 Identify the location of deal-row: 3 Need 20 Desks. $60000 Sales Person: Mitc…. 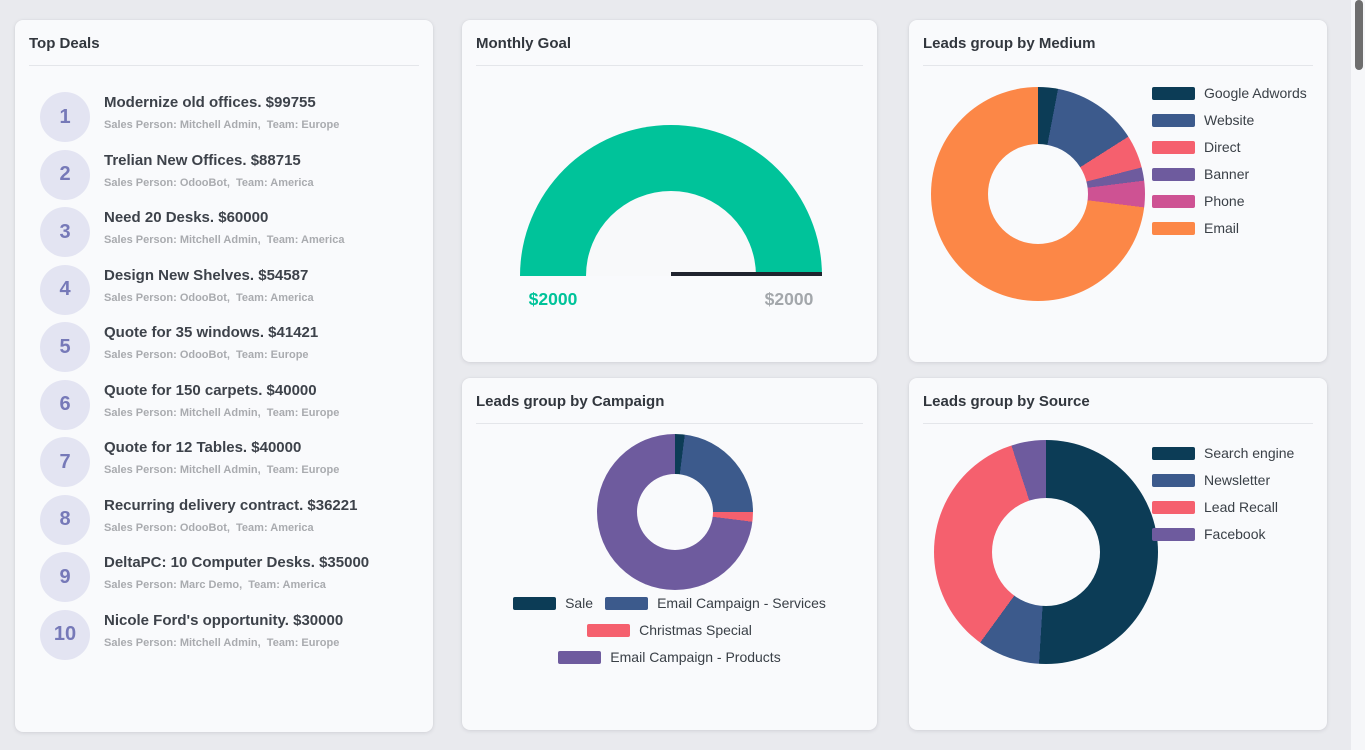
(231, 232).